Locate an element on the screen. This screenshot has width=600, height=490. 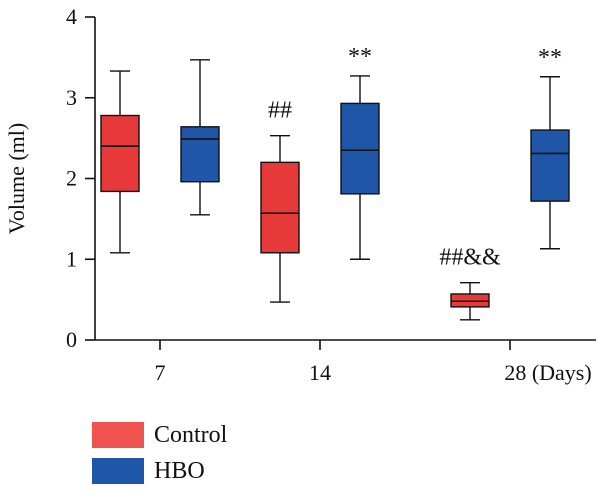
y-tick-label-0: 0 is located at coordinates (71, 339).